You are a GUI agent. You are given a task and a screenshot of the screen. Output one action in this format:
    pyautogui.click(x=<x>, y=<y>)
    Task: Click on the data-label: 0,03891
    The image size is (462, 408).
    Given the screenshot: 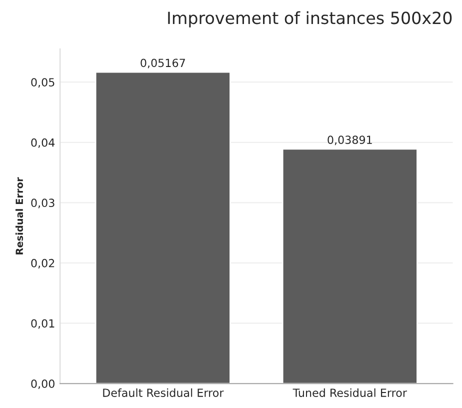 What is the action you would take?
    pyautogui.click(x=350, y=141)
    